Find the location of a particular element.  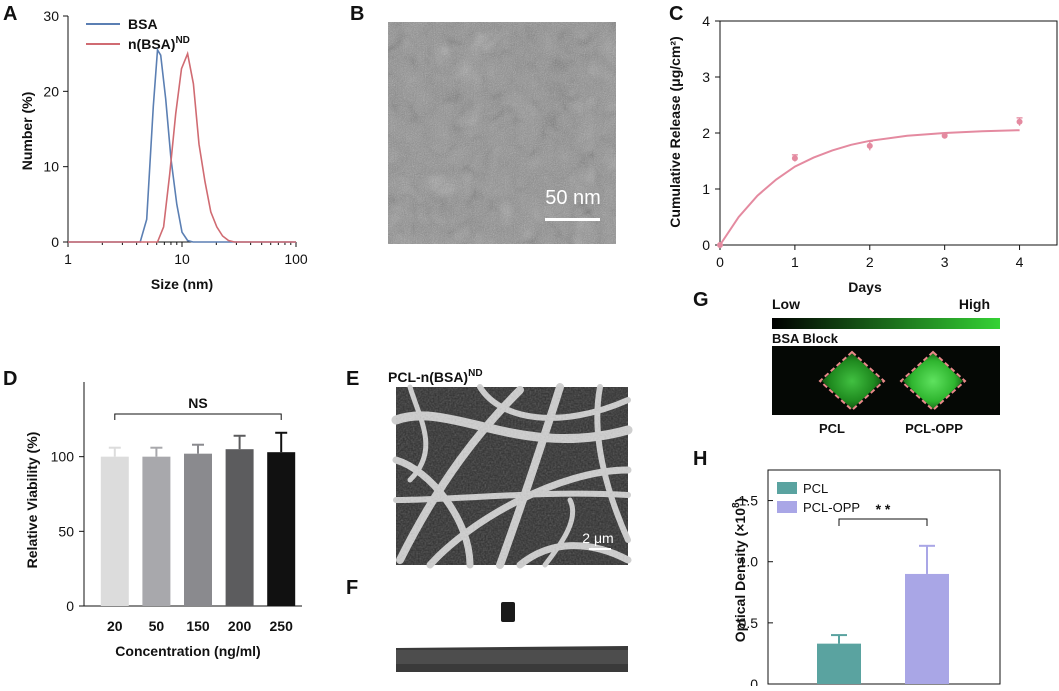

legend-label-nbsa-text: n(BSA) is located at coordinates (151, 44).